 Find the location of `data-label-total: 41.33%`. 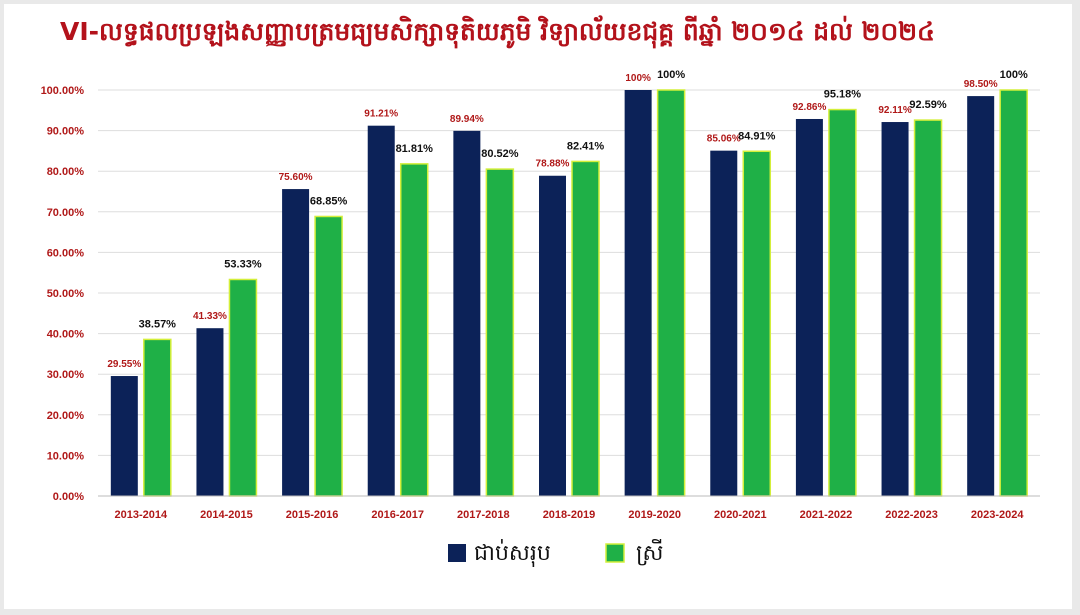

data-label-total: 41.33% is located at coordinates (210, 316).